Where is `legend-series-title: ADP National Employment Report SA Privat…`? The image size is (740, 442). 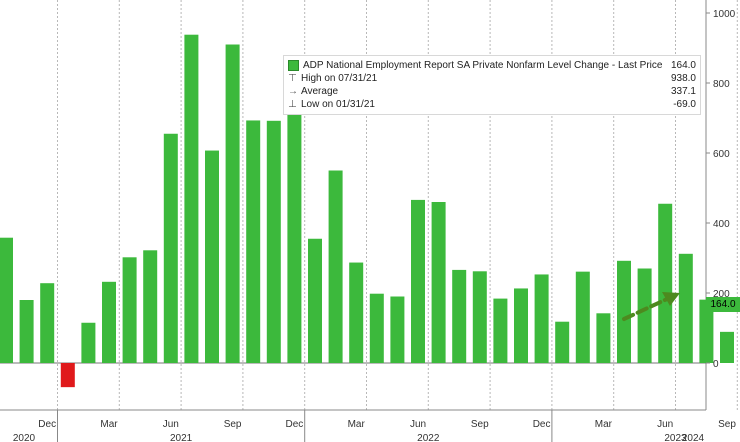
legend-series-title: ADP National Employment Report SA Privat… is located at coordinates (483, 65).